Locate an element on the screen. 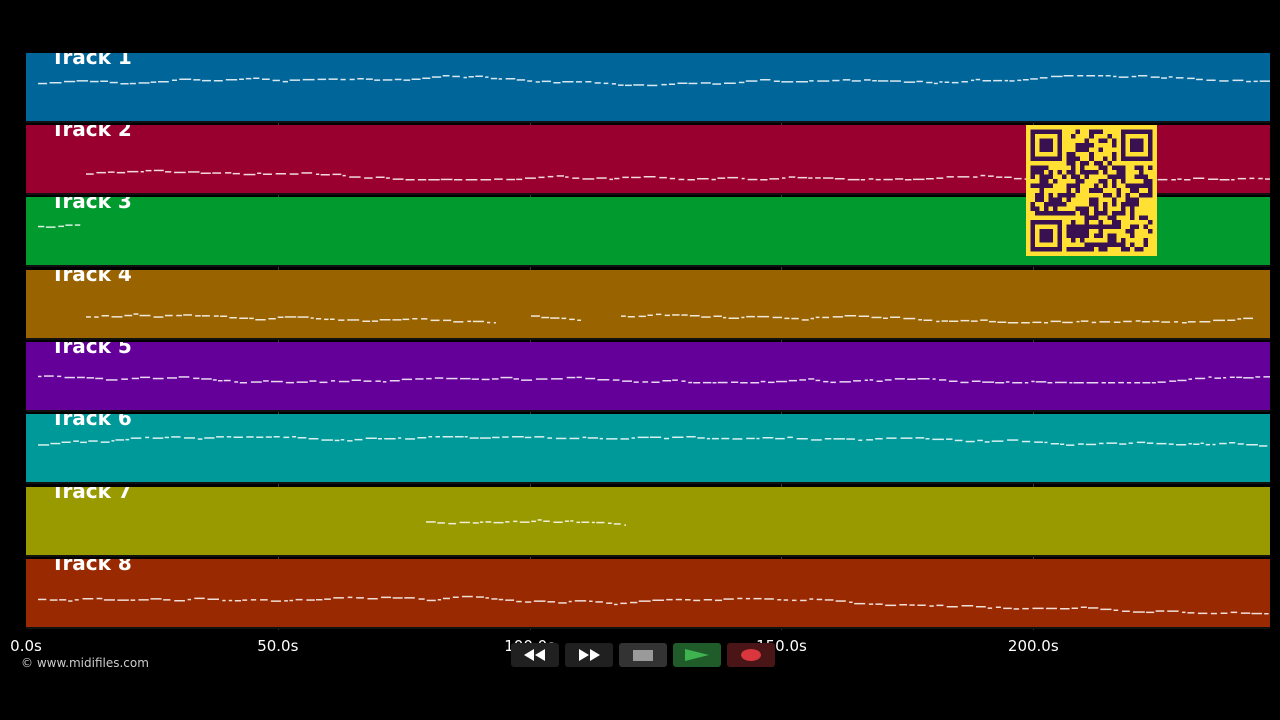 The width and height of the screenshot is (1280, 720). track-label: Track 3 is located at coordinates (91, 205).